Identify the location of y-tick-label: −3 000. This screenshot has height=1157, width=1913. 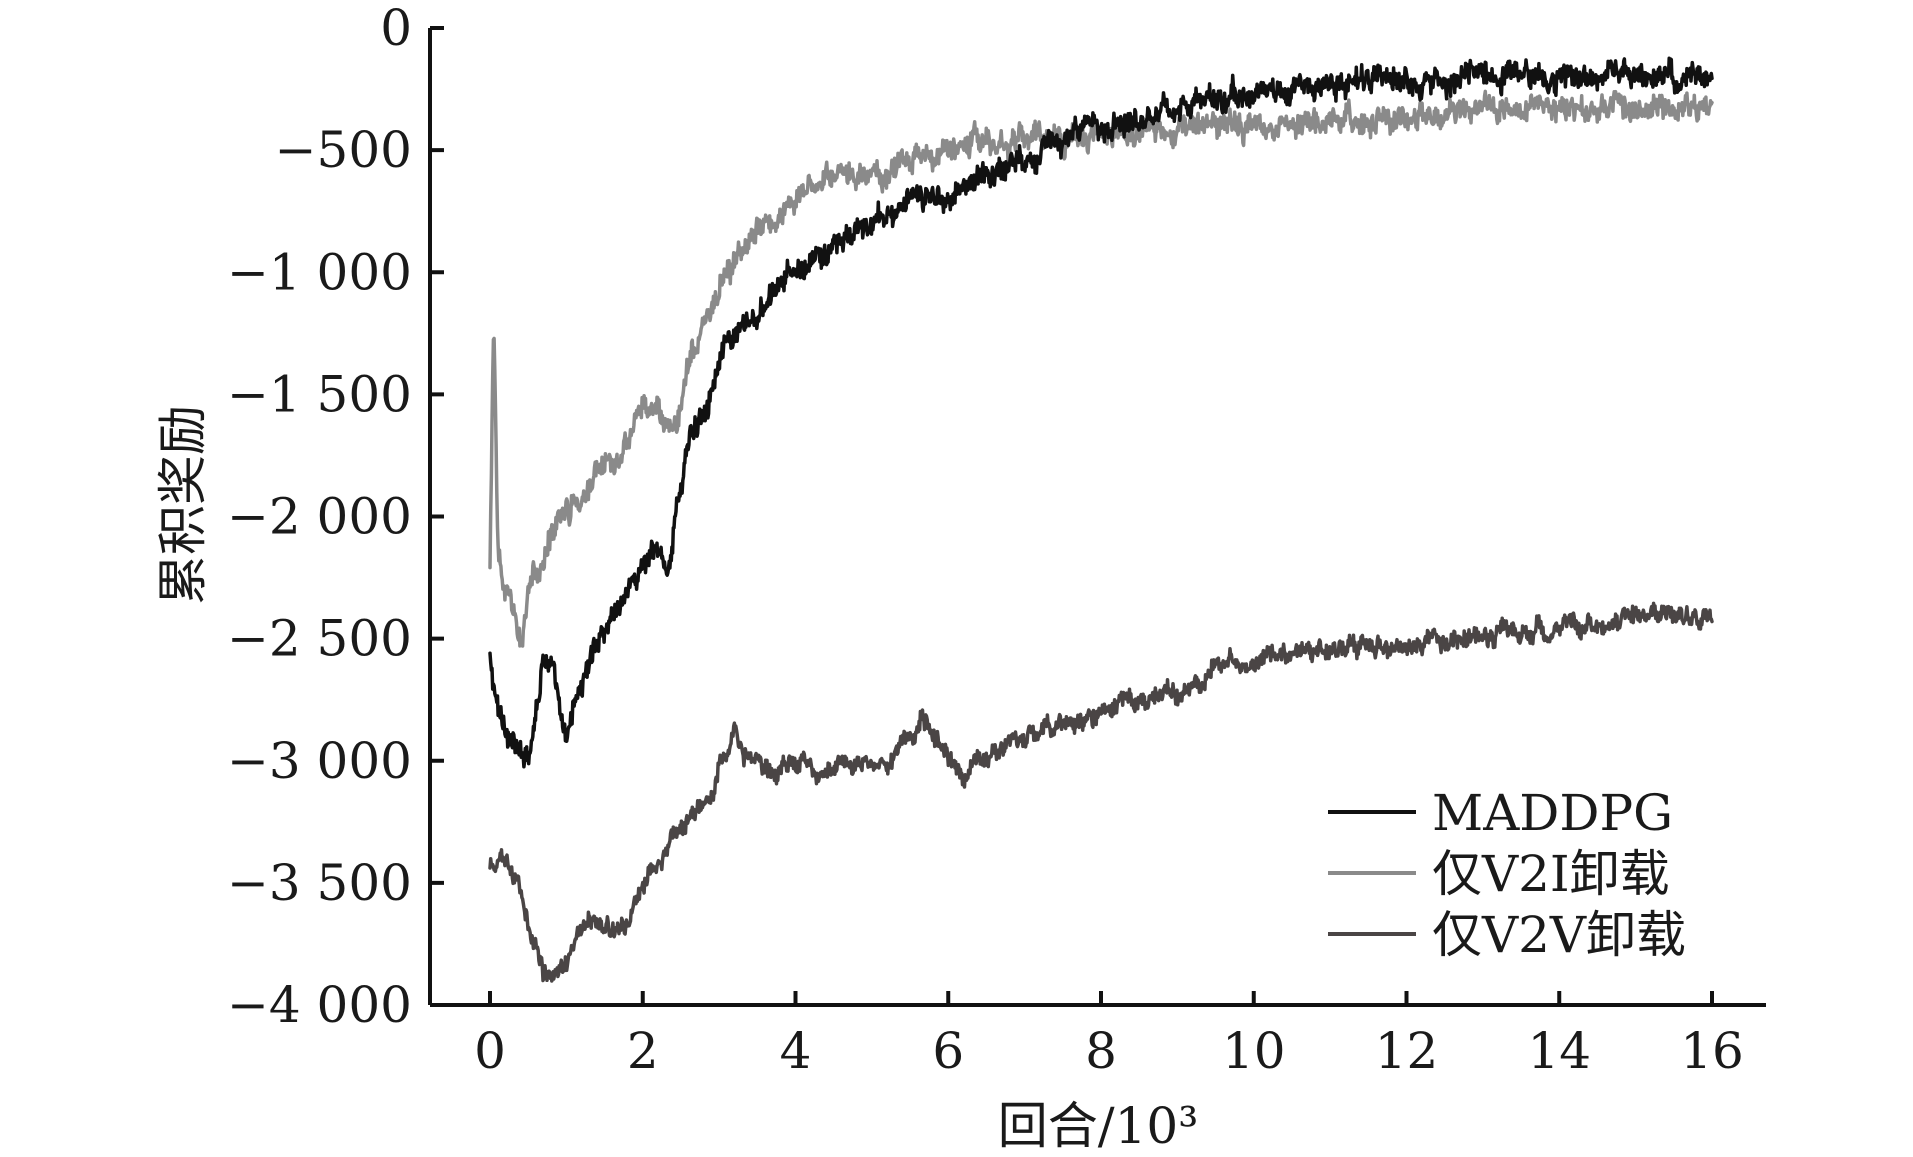
(319, 761).